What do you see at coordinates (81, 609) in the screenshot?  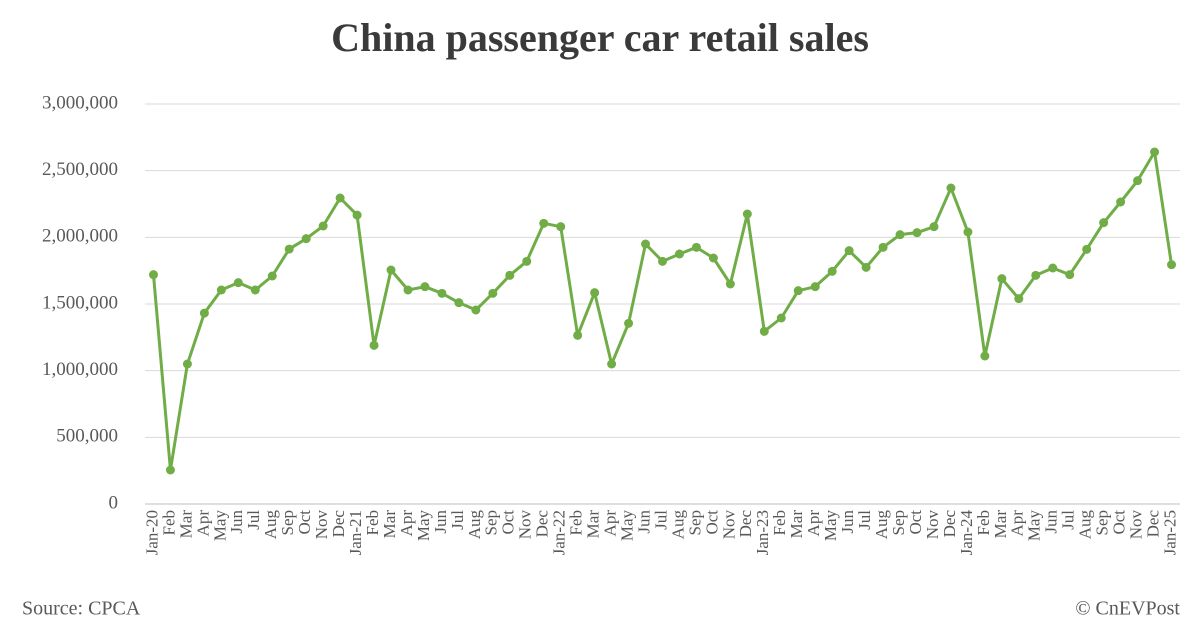 I see `source: Source: CPCA` at bounding box center [81, 609].